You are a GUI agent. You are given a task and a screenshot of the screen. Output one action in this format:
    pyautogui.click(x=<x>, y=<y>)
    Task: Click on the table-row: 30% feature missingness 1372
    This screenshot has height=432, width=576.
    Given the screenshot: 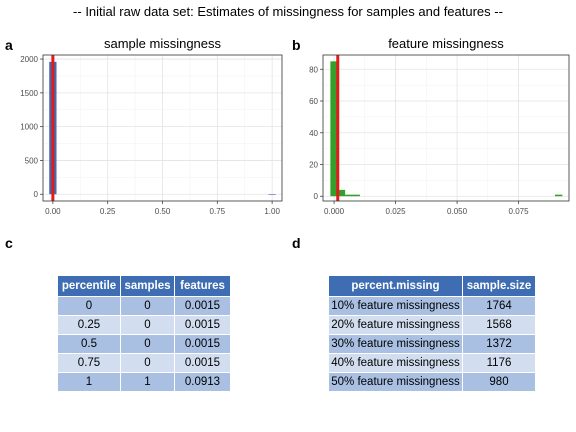 What is the action you would take?
    pyautogui.click(x=432, y=344)
    